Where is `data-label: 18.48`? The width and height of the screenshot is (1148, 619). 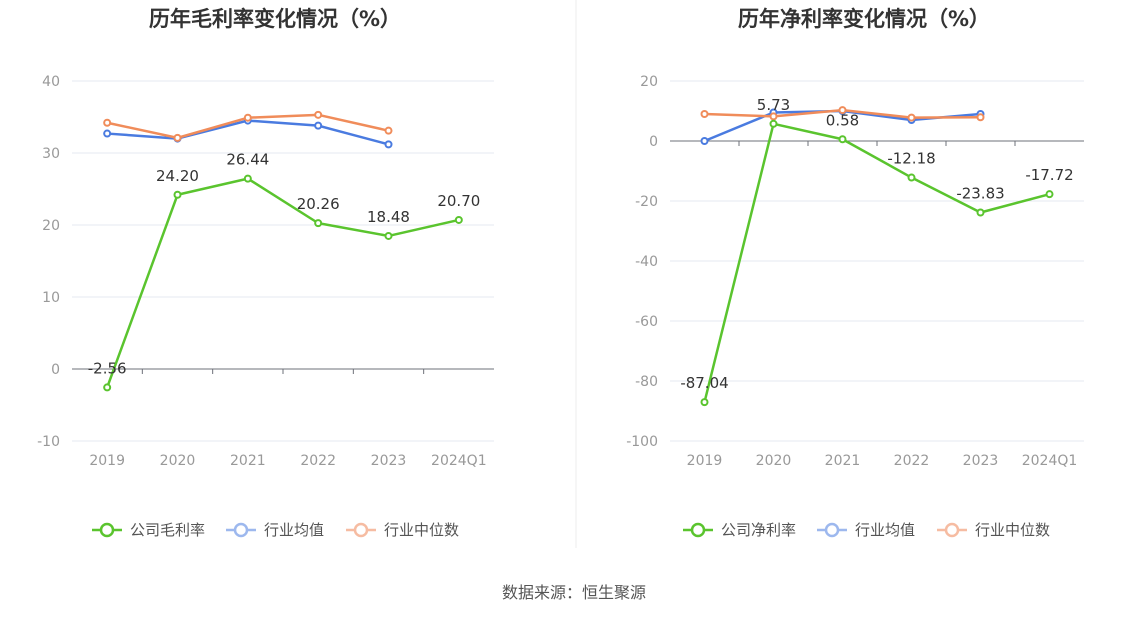 data-label: 18.48 is located at coordinates (388, 217).